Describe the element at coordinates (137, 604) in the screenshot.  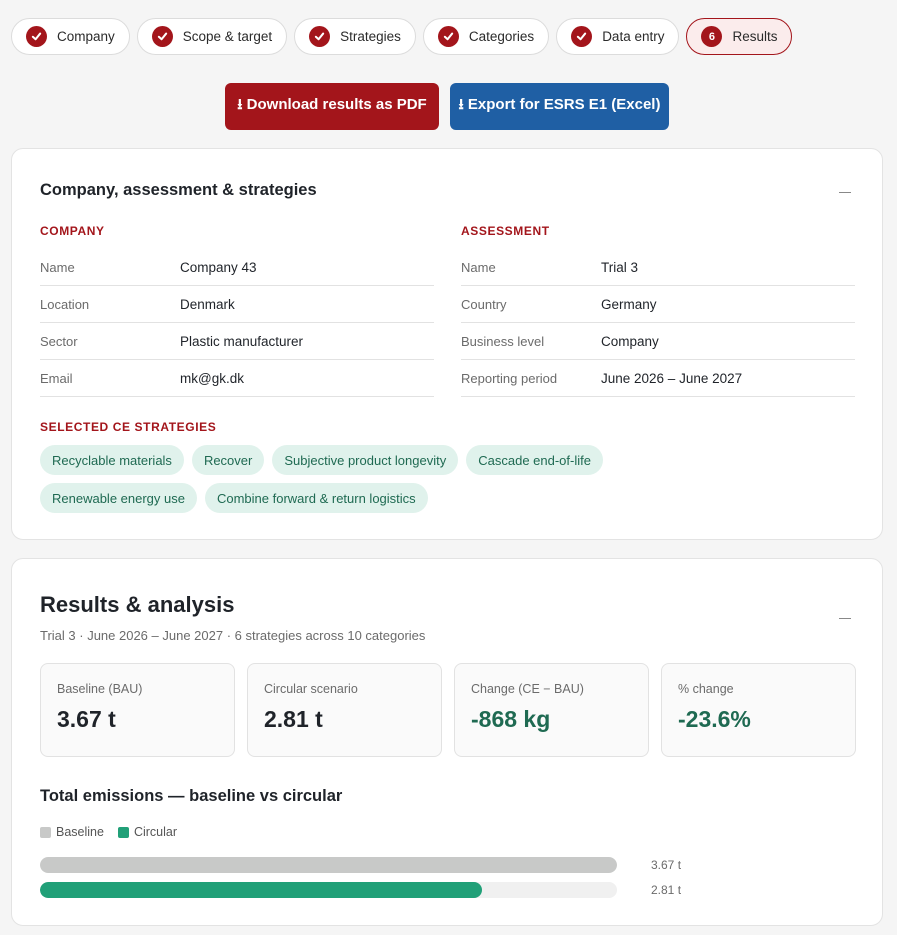
I see `results-title: Results & analysis` at that location.